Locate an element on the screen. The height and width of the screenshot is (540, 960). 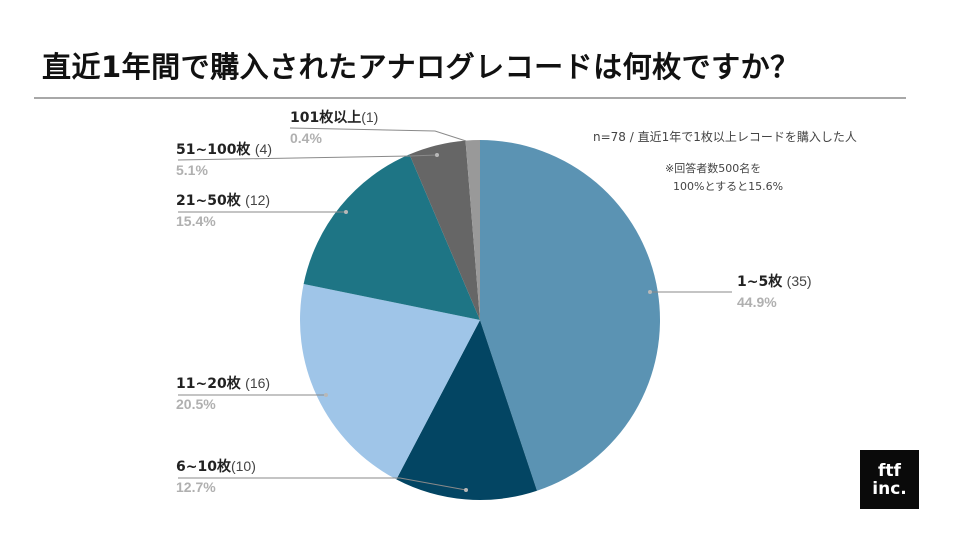
slice-label-51-100: 51~100枚 (4) 5.1% is located at coordinates (224, 159).